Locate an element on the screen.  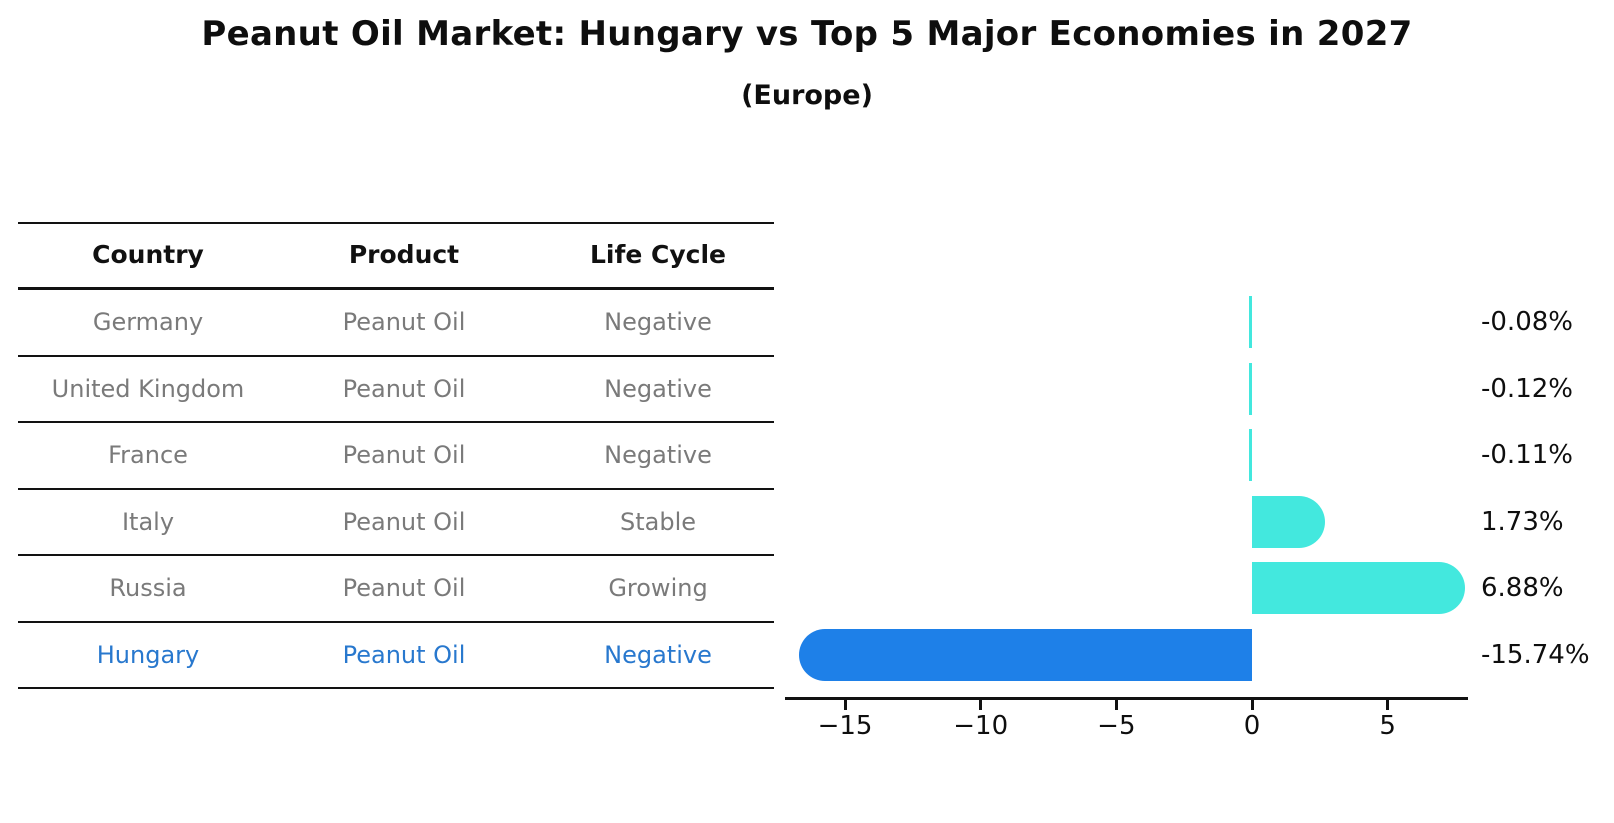
value-label-france: -0.11% is located at coordinates (1527, 455).